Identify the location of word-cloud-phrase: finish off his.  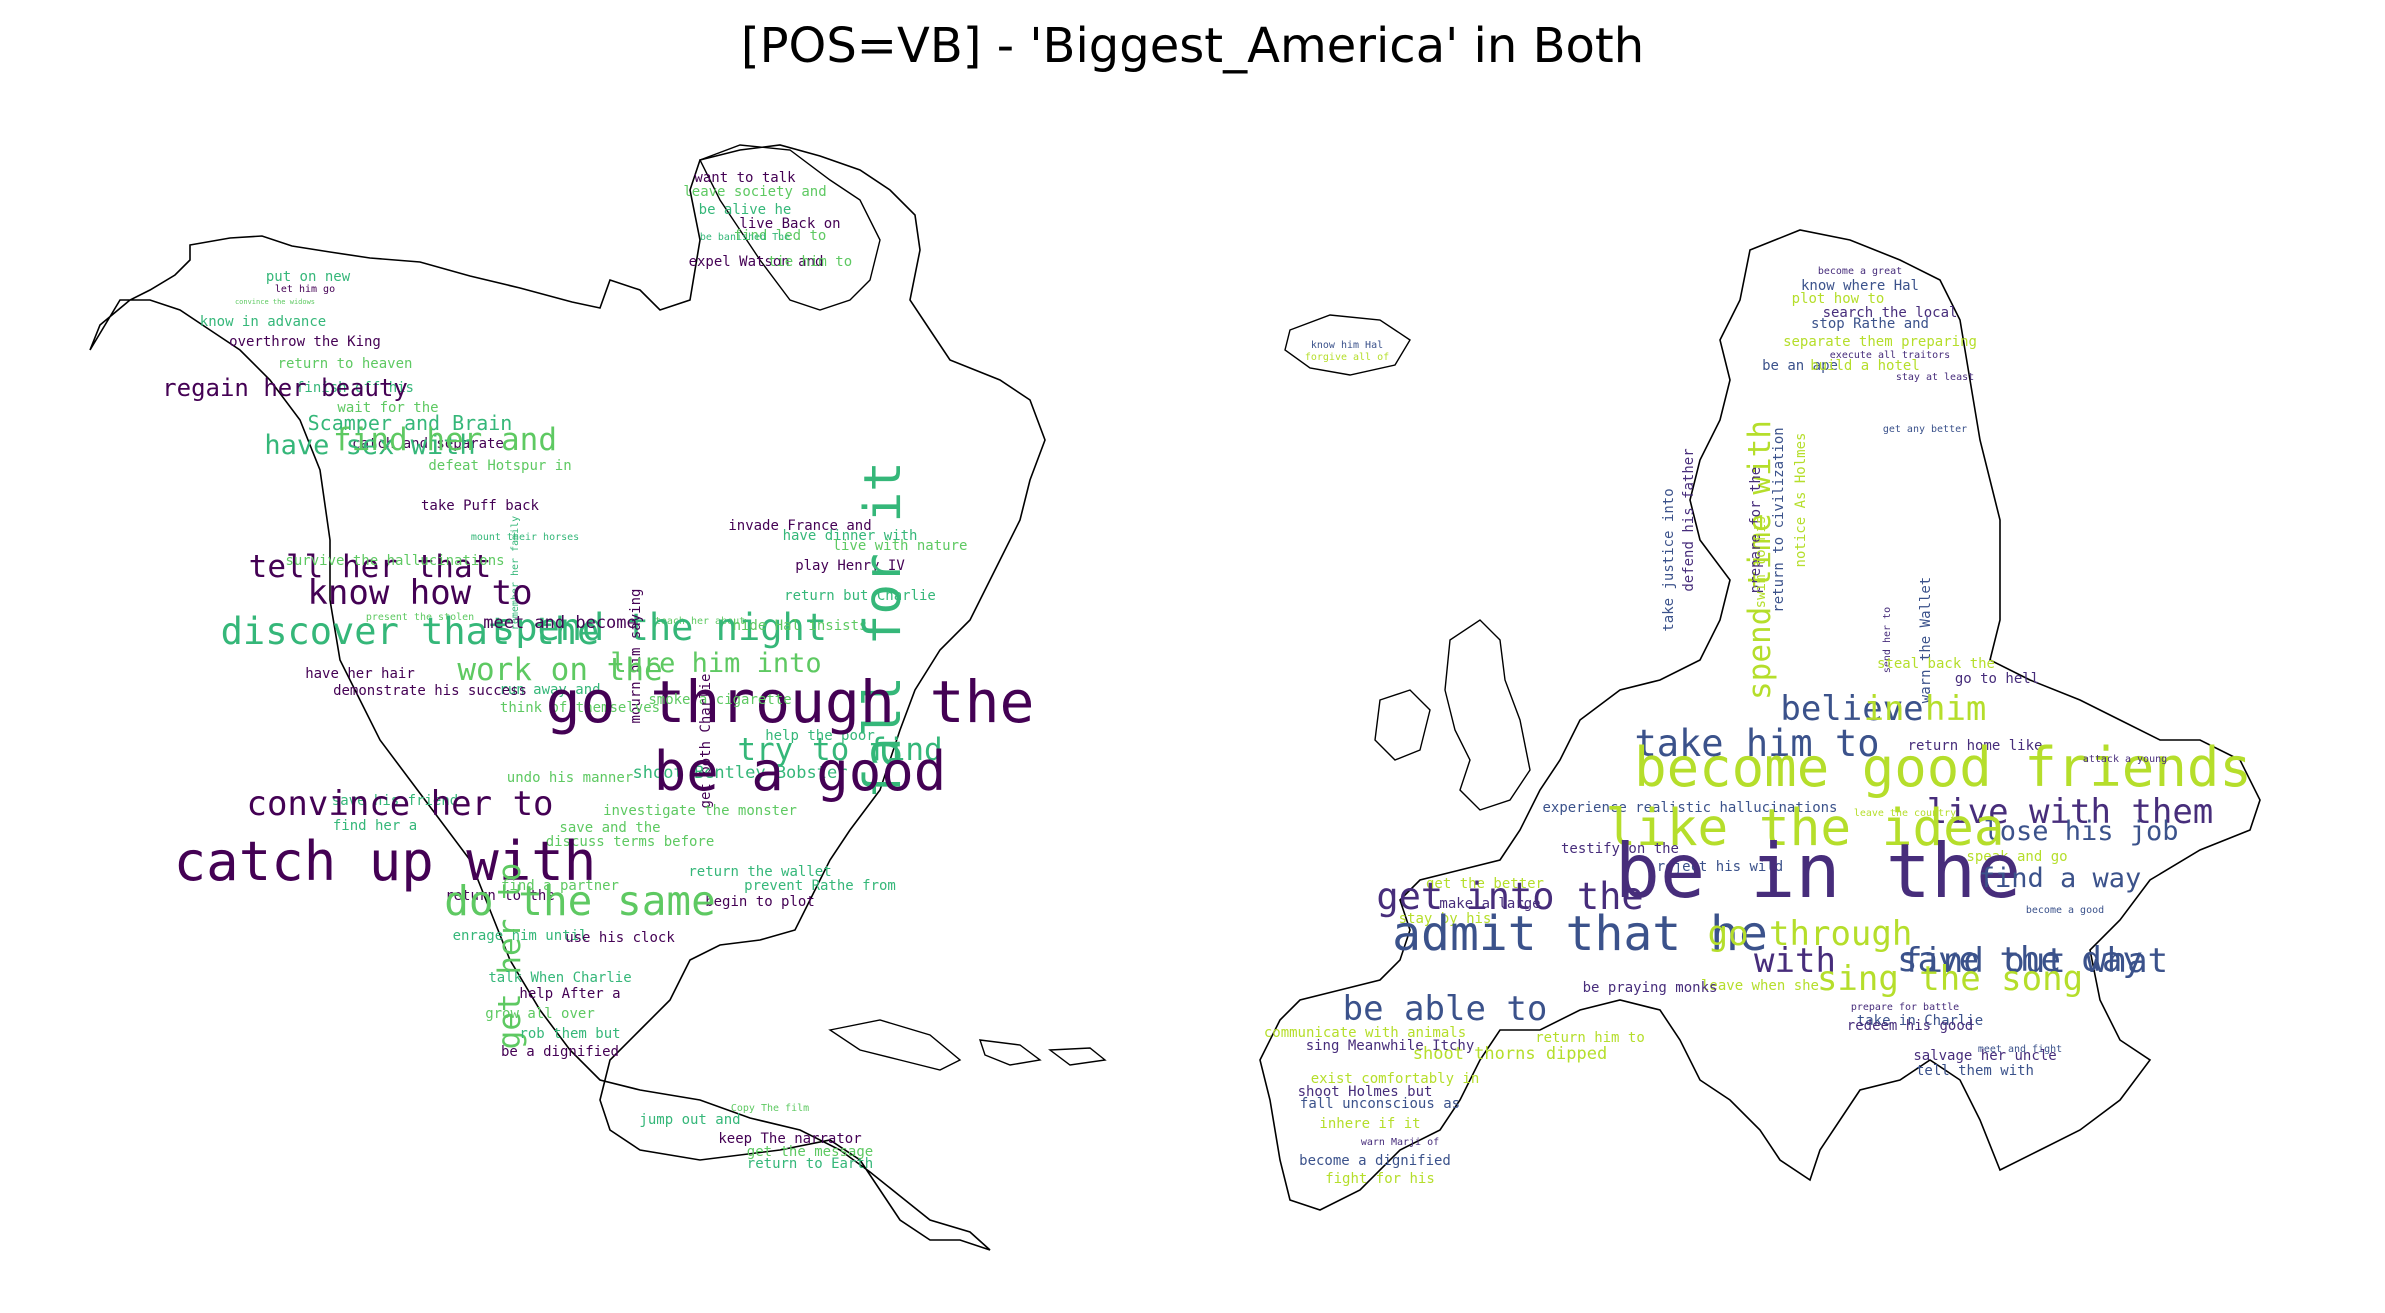
(355, 388).